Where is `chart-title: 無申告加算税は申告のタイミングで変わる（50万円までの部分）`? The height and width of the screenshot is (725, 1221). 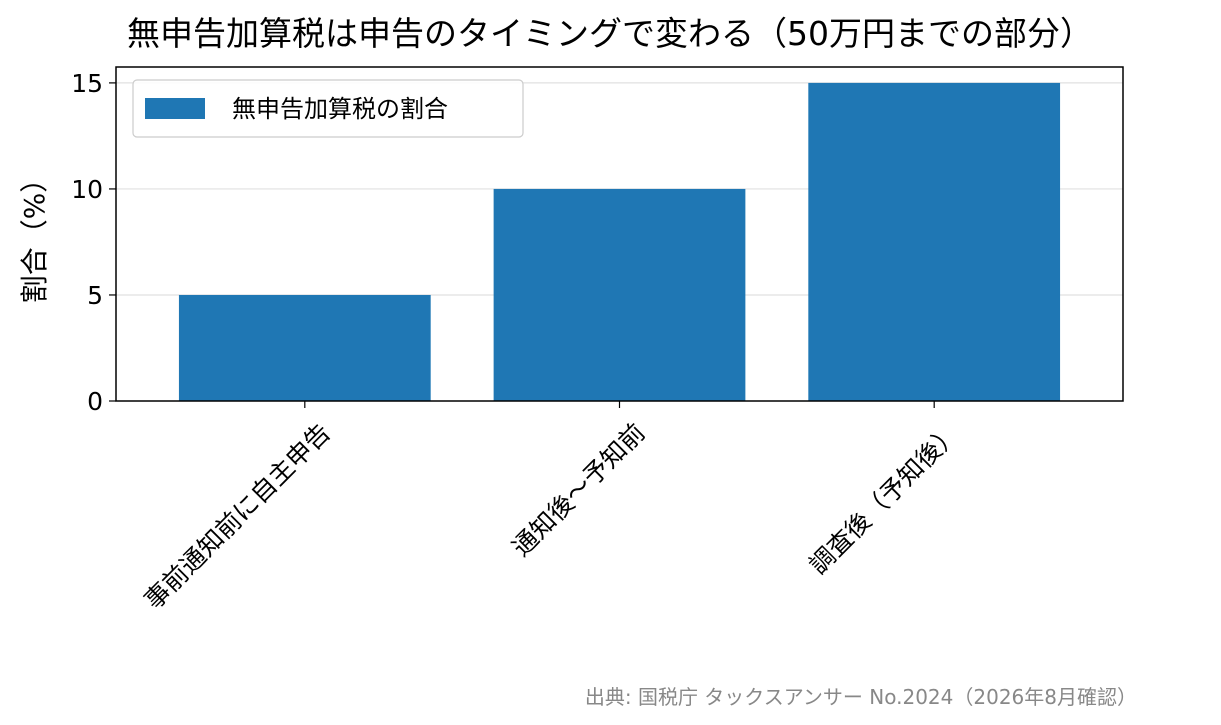 chart-title: 無申告加算税は申告のタイミングで変わる（50万円までの部分） is located at coordinates (610, 33).